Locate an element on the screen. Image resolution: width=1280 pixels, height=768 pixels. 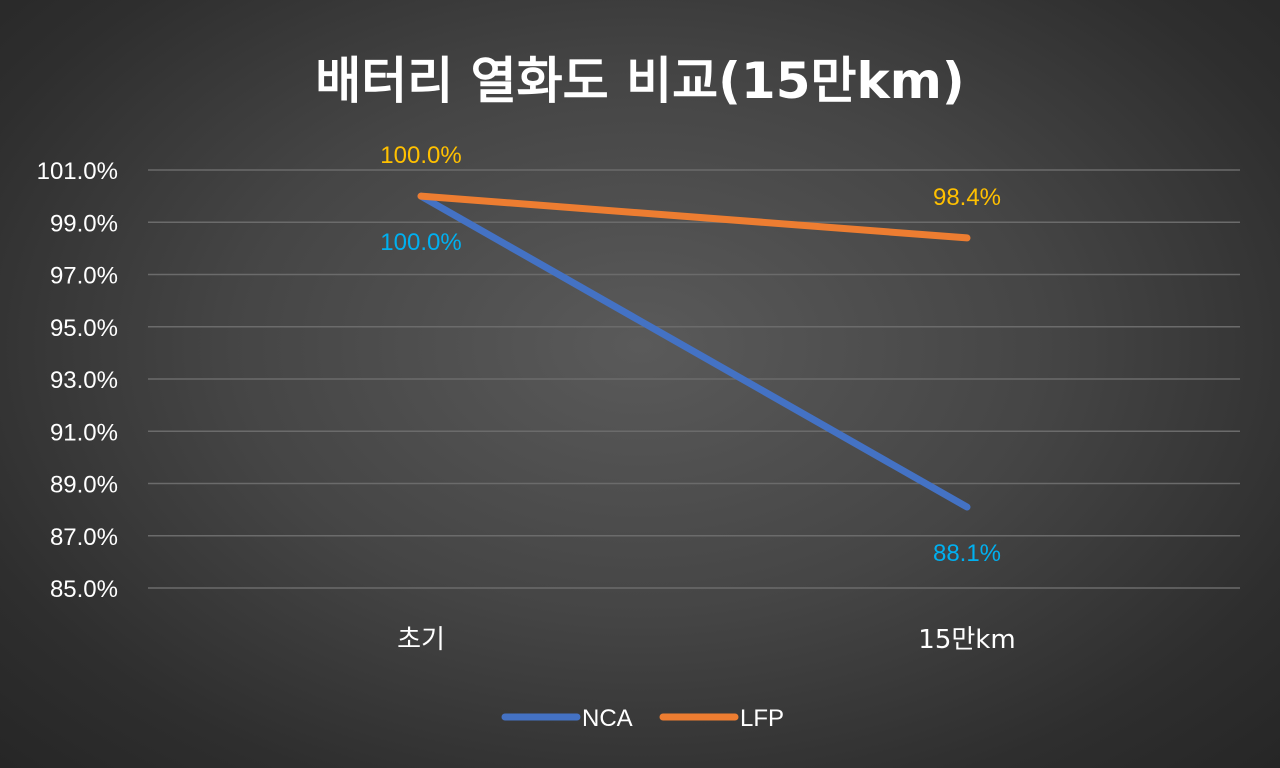
y-tick-label: 95.0% is located at coordinates (84, 328).